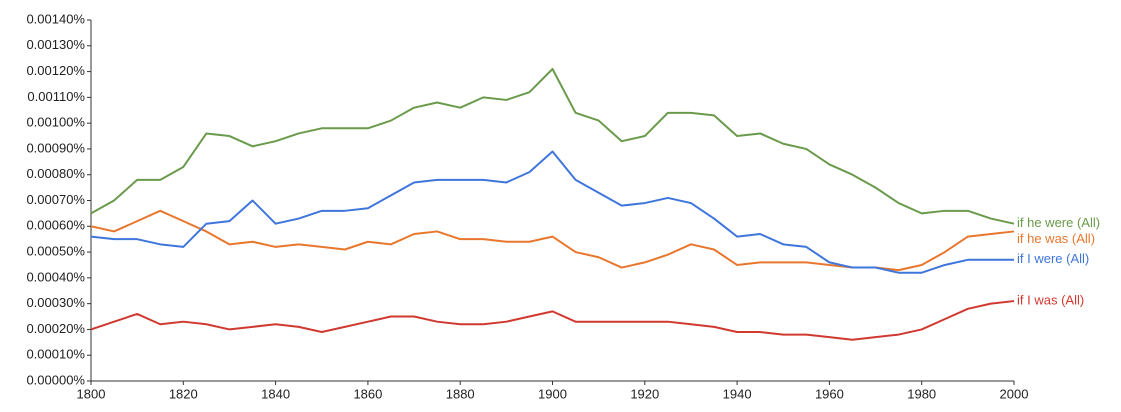 This screenshot has width=1121, height=412. What do you see at coordinates (829, 393) in the screenshot?
I see `x-tick-label: 1960` at bounding box center [829, 393].